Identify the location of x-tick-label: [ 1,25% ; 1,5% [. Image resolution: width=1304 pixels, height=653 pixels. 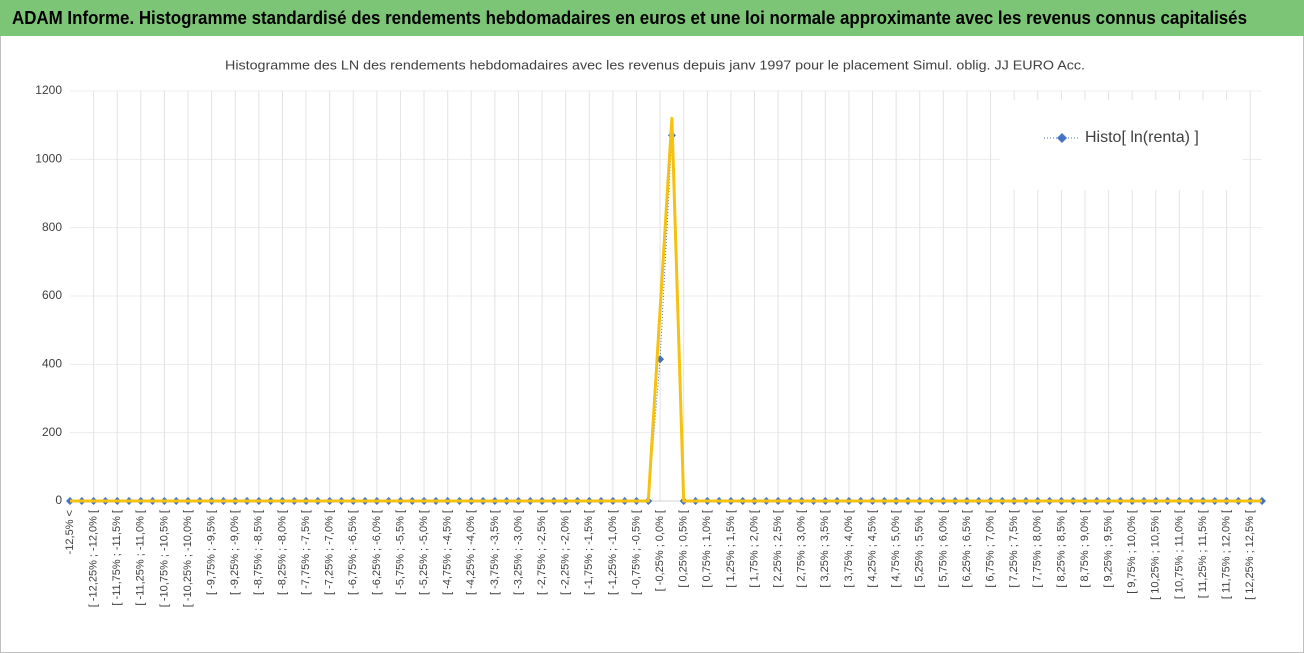
(731, 549).